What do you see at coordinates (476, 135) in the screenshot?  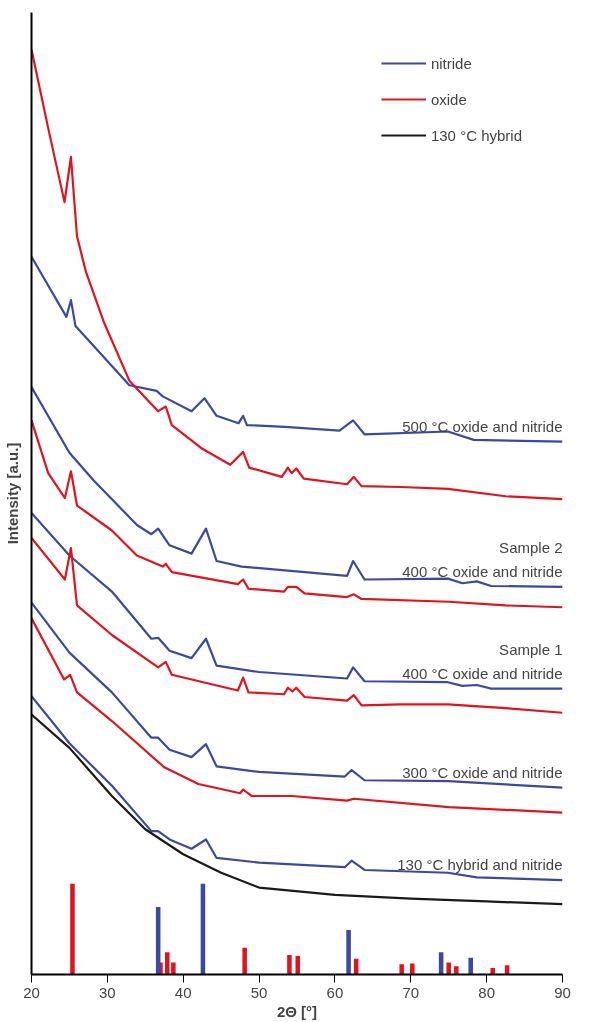 I see `legend-label: 130 °C hybrid` at bounding box center [476, 135].